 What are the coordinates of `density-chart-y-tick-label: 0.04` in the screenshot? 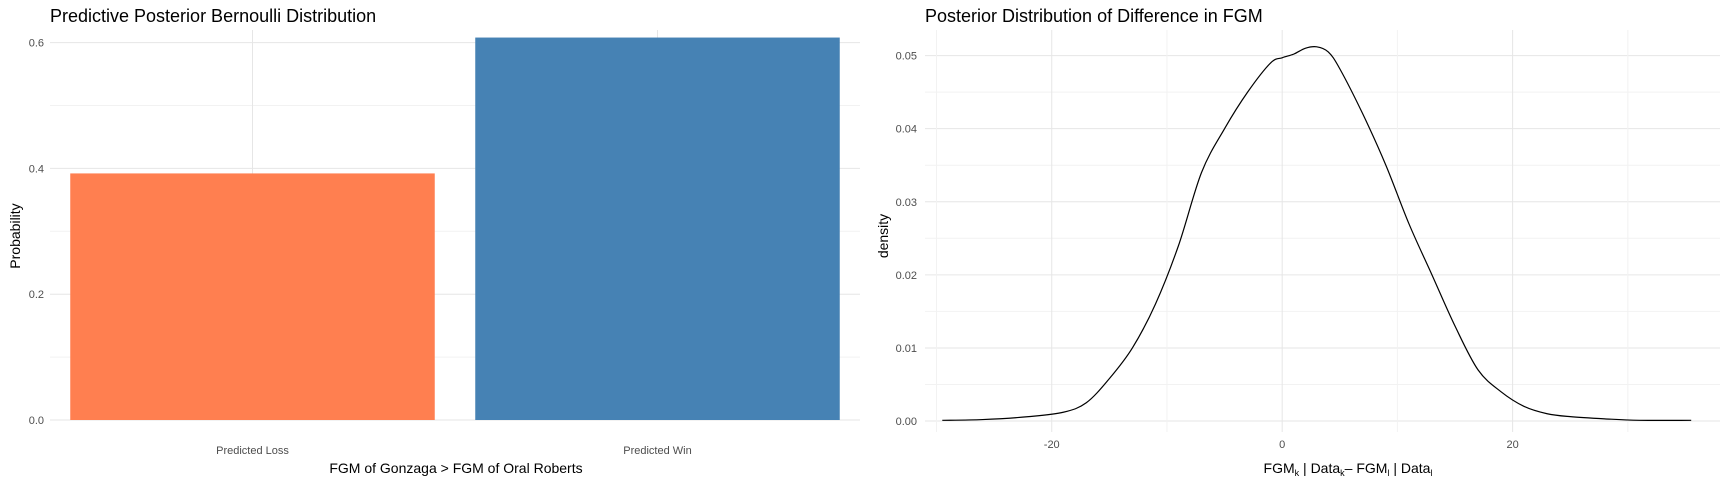 It's located at (906, 130).